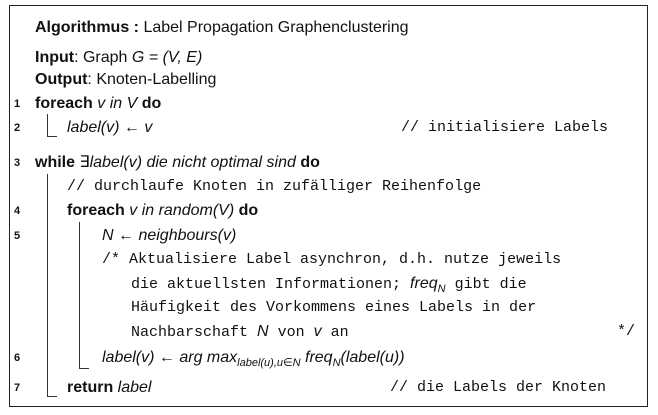 Image resolution: width=658 pixels, height=415 pixels. What do you see at coordinates (17, 104) in the screenshot?
I see `line-number-1: 1` at bounding box center [17, 104].